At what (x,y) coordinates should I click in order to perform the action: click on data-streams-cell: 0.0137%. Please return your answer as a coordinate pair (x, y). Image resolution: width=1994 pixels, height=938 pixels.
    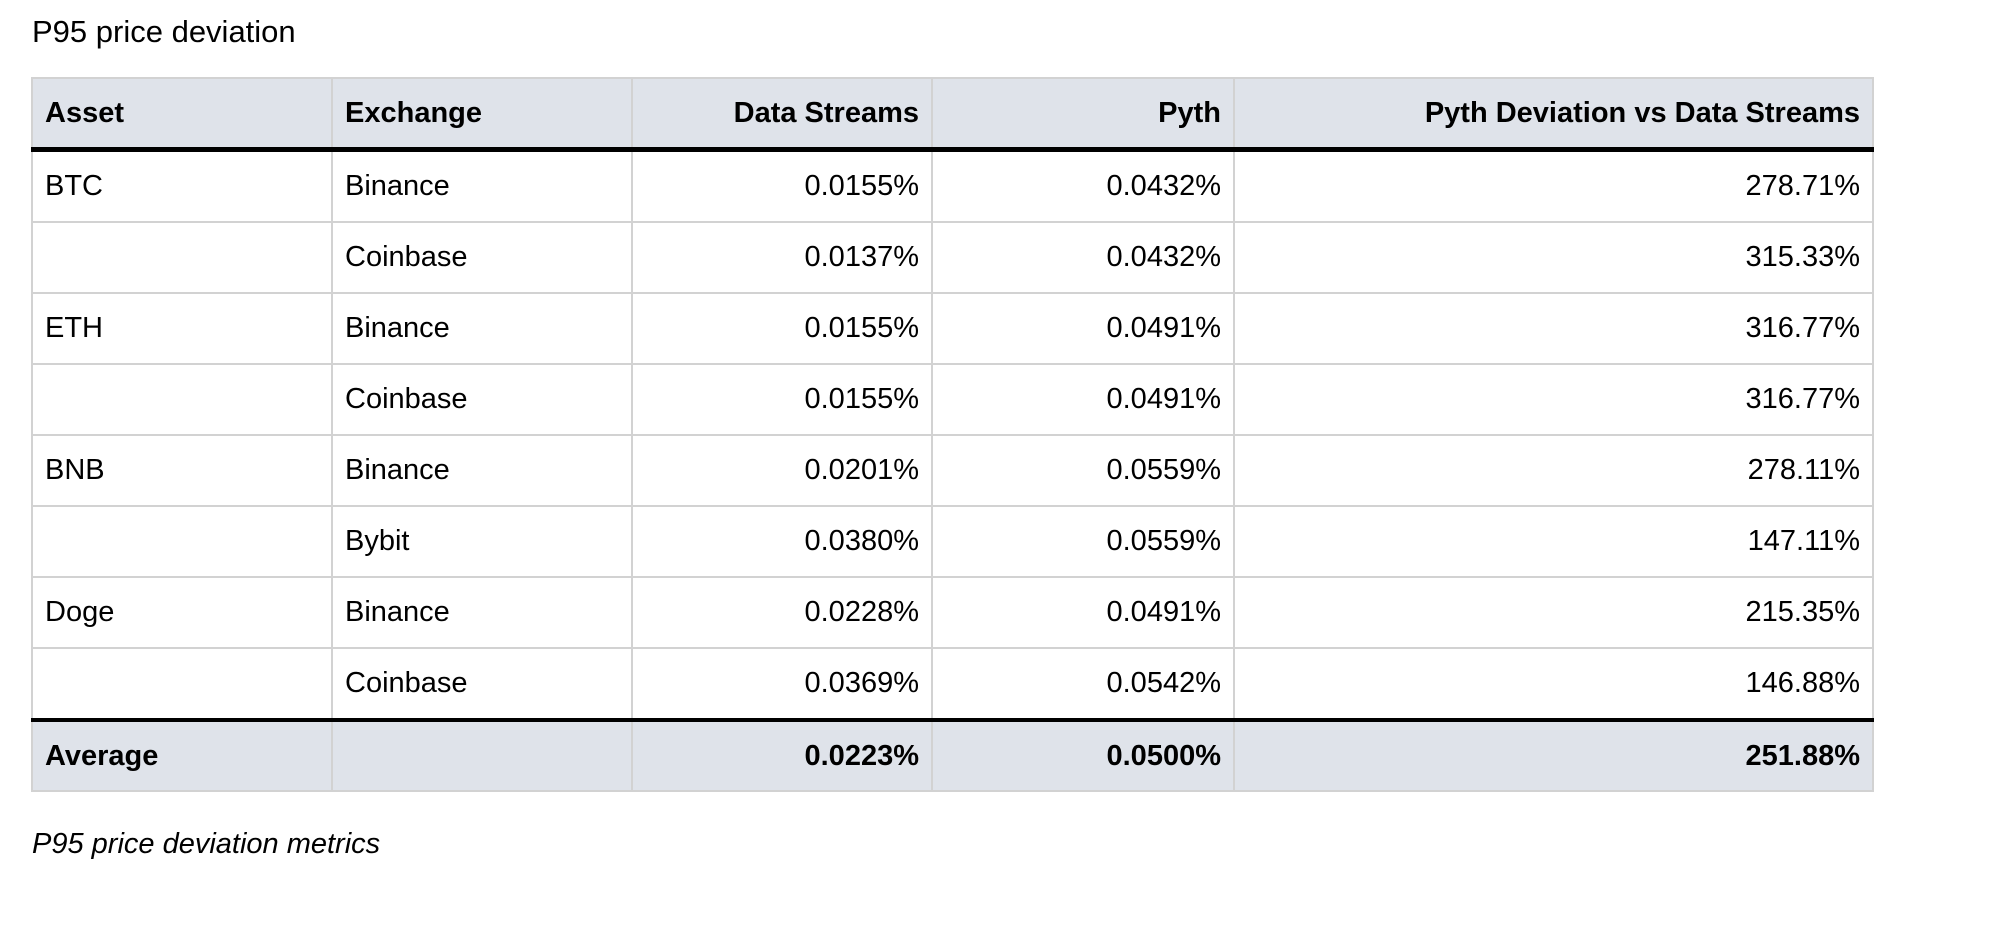
    Looking at the image, I should click on (782, 257).